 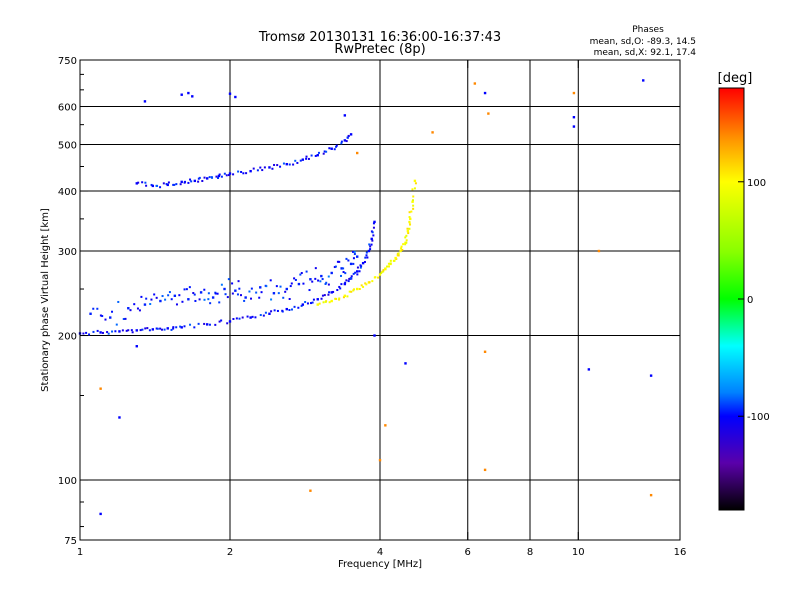 I want to click on y-tick-label: 300, so click(x=67, y=252).